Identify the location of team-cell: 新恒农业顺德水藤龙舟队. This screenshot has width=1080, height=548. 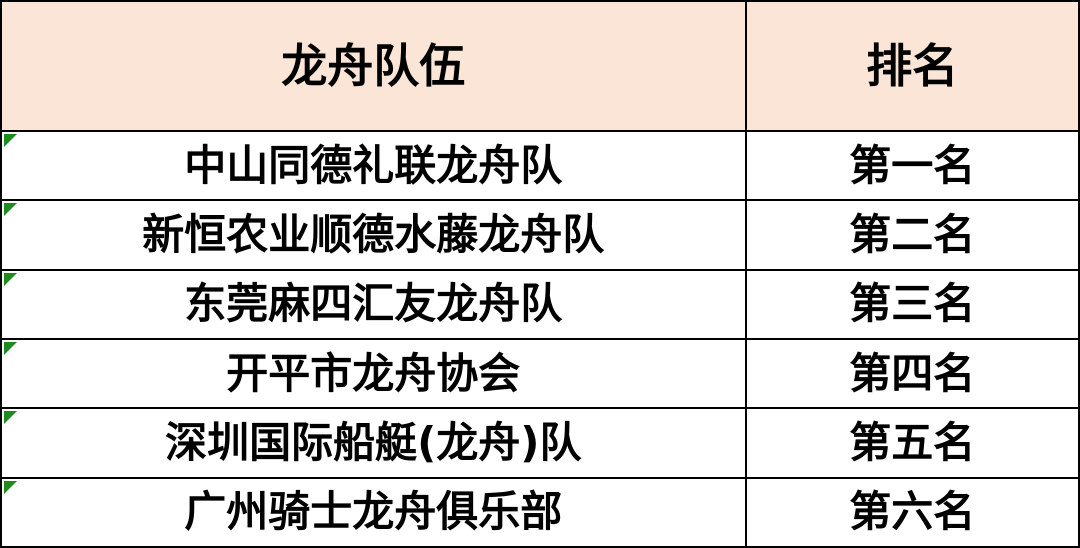
(374, 235).